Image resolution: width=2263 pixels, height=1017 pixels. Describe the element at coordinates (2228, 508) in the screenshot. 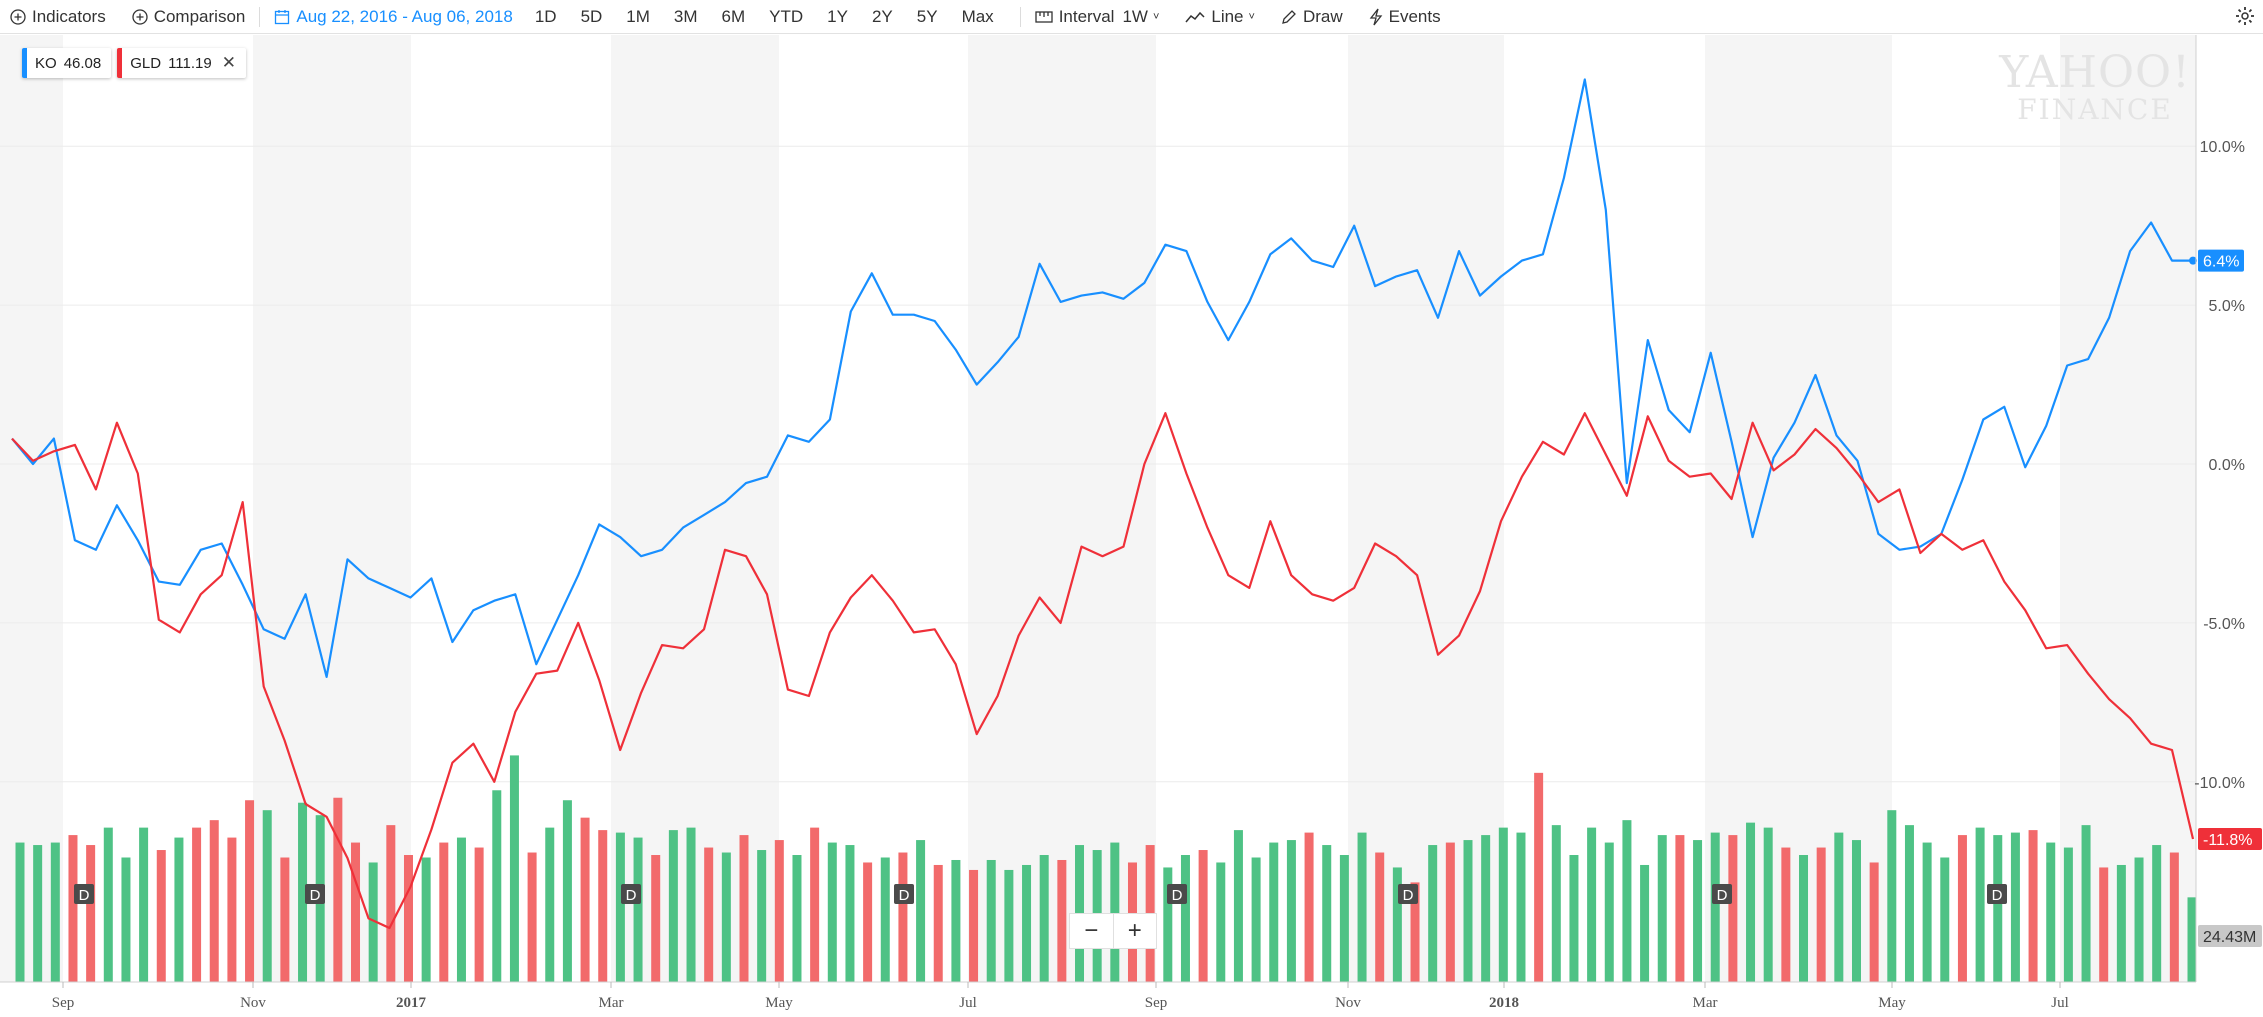

I see `y-axis: 10.0% 5.0% 0.0% -5.0% -10.0% 6.4% -11.8% 24.43M` at that location.